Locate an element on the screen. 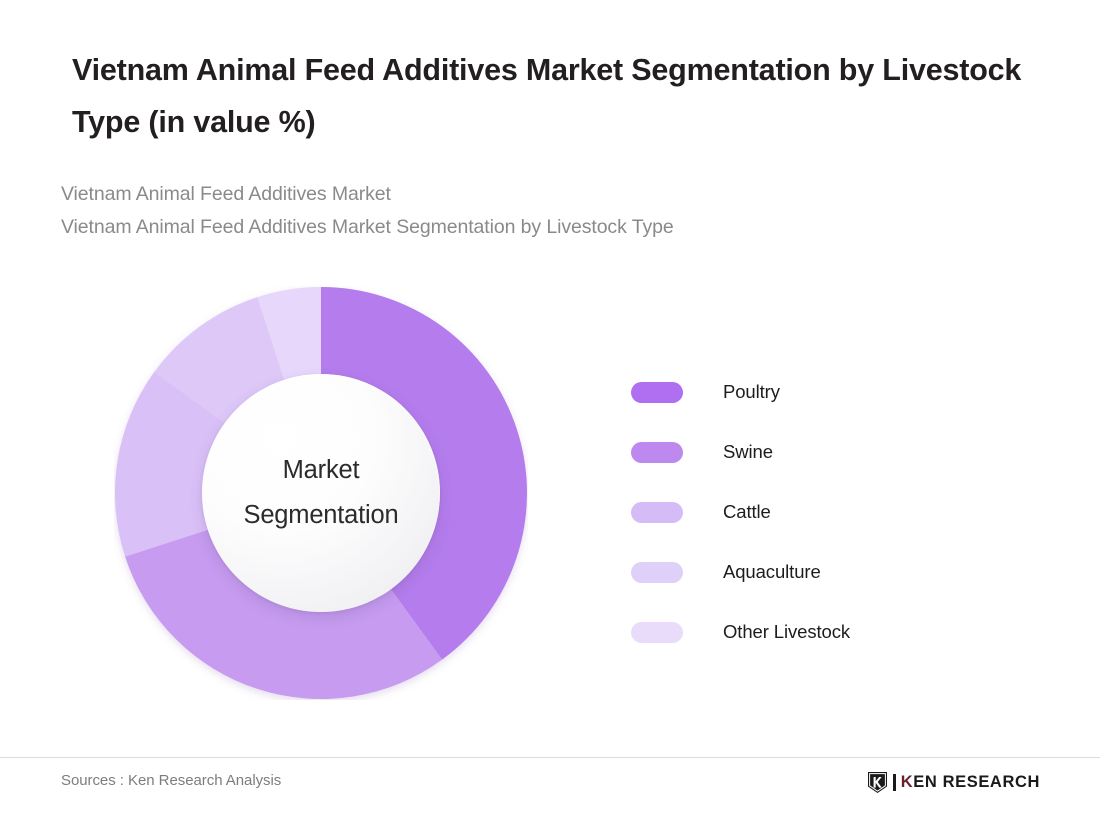 The width and height of the screenshot is (1100, 825). center-label-line-2: Segmentation is located at coordinates (321, 515).